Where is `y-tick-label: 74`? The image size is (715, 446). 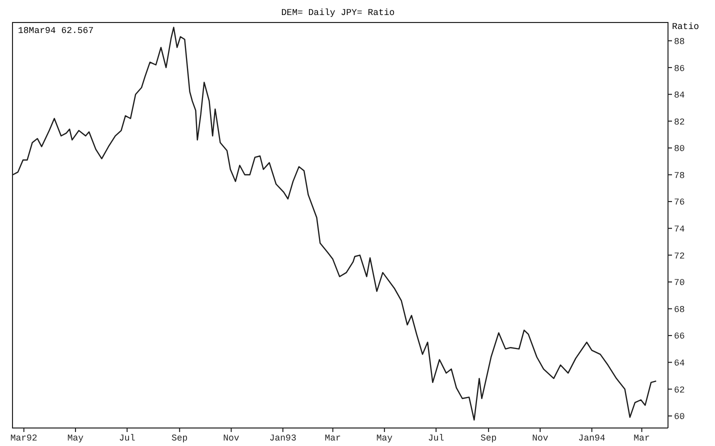 y-tick-label: 74 is located at coordinates (679, 229).